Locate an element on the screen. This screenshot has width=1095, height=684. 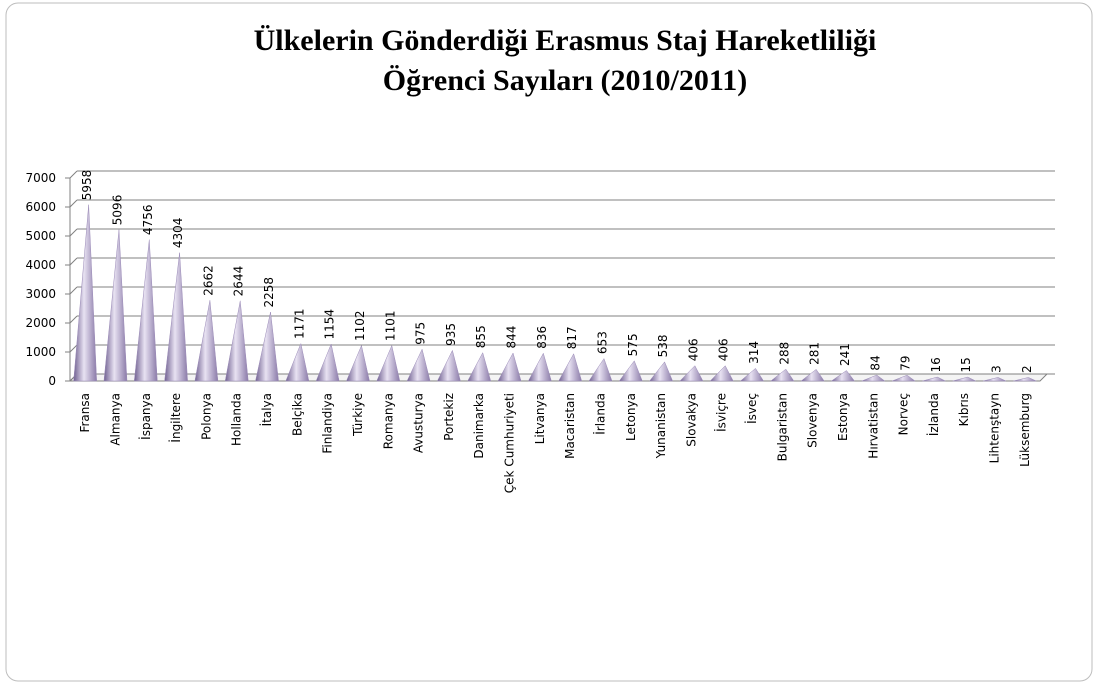
y-tick-label: 3000 is located at coordinates (40, 294).